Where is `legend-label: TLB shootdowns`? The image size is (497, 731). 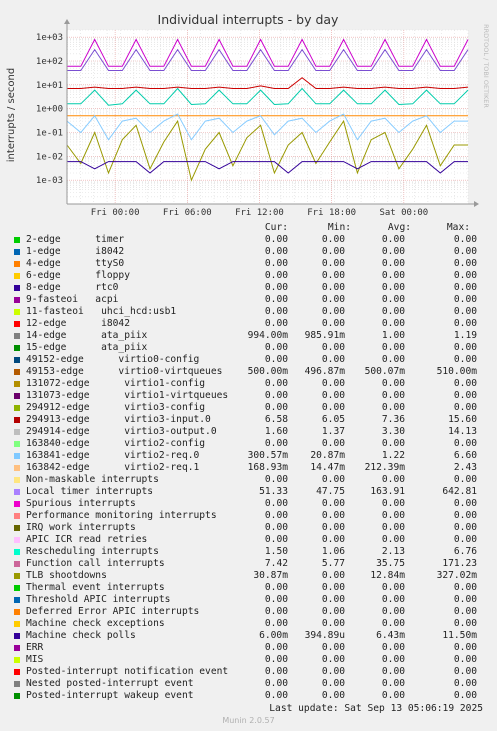
legend-label: TLB shootdowns is located at coordinates (66, 575).